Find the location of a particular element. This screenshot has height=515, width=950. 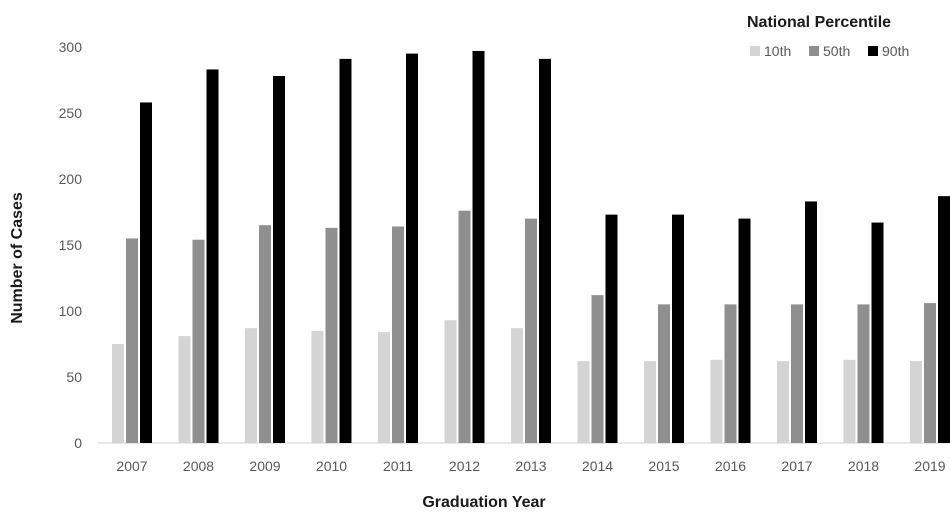

bar-2010-90th is located at coordinates (345, 250).